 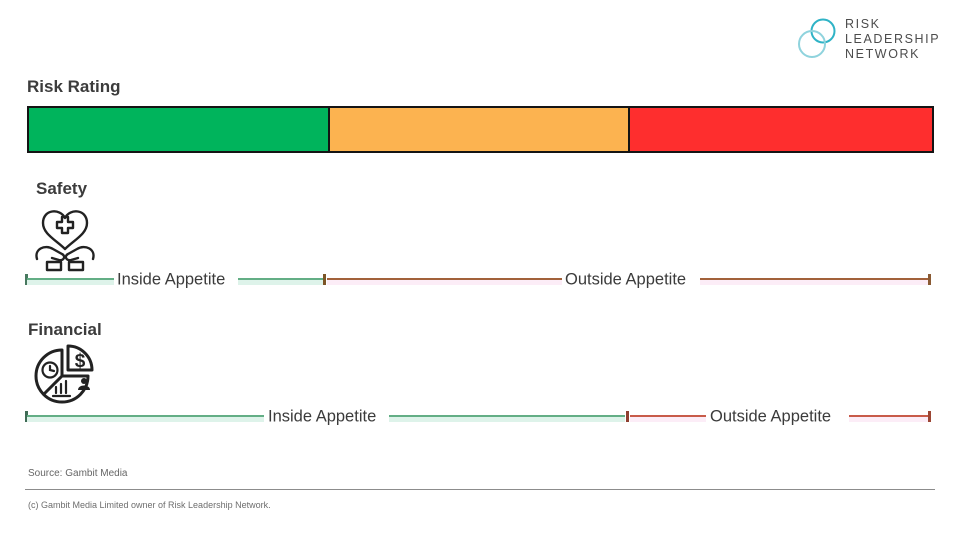 I want to click on logo-circles-icon, so click(x=817, y=38).